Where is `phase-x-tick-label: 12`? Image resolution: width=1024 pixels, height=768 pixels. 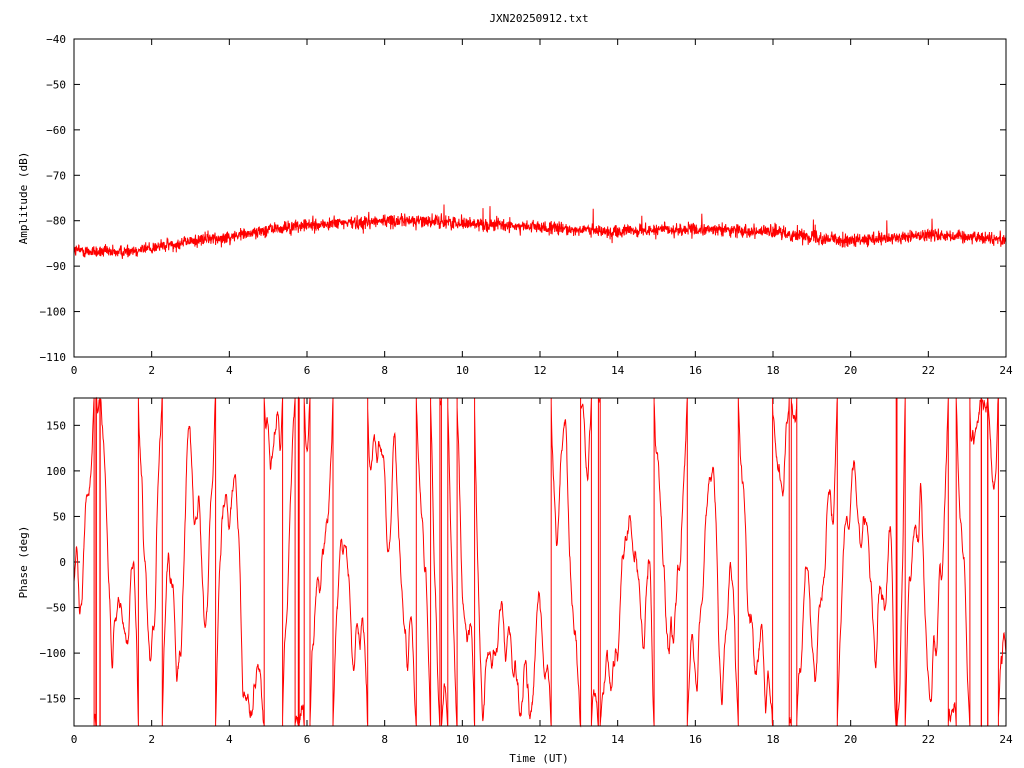
phase-x-tick-label: 12 is located at coordinates (539, 739).